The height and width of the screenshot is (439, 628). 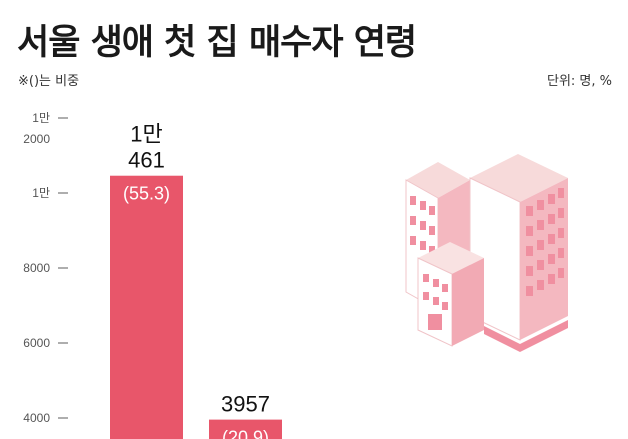 I want to click on share-note: ※()는 비중, so click(x=49, y=81).